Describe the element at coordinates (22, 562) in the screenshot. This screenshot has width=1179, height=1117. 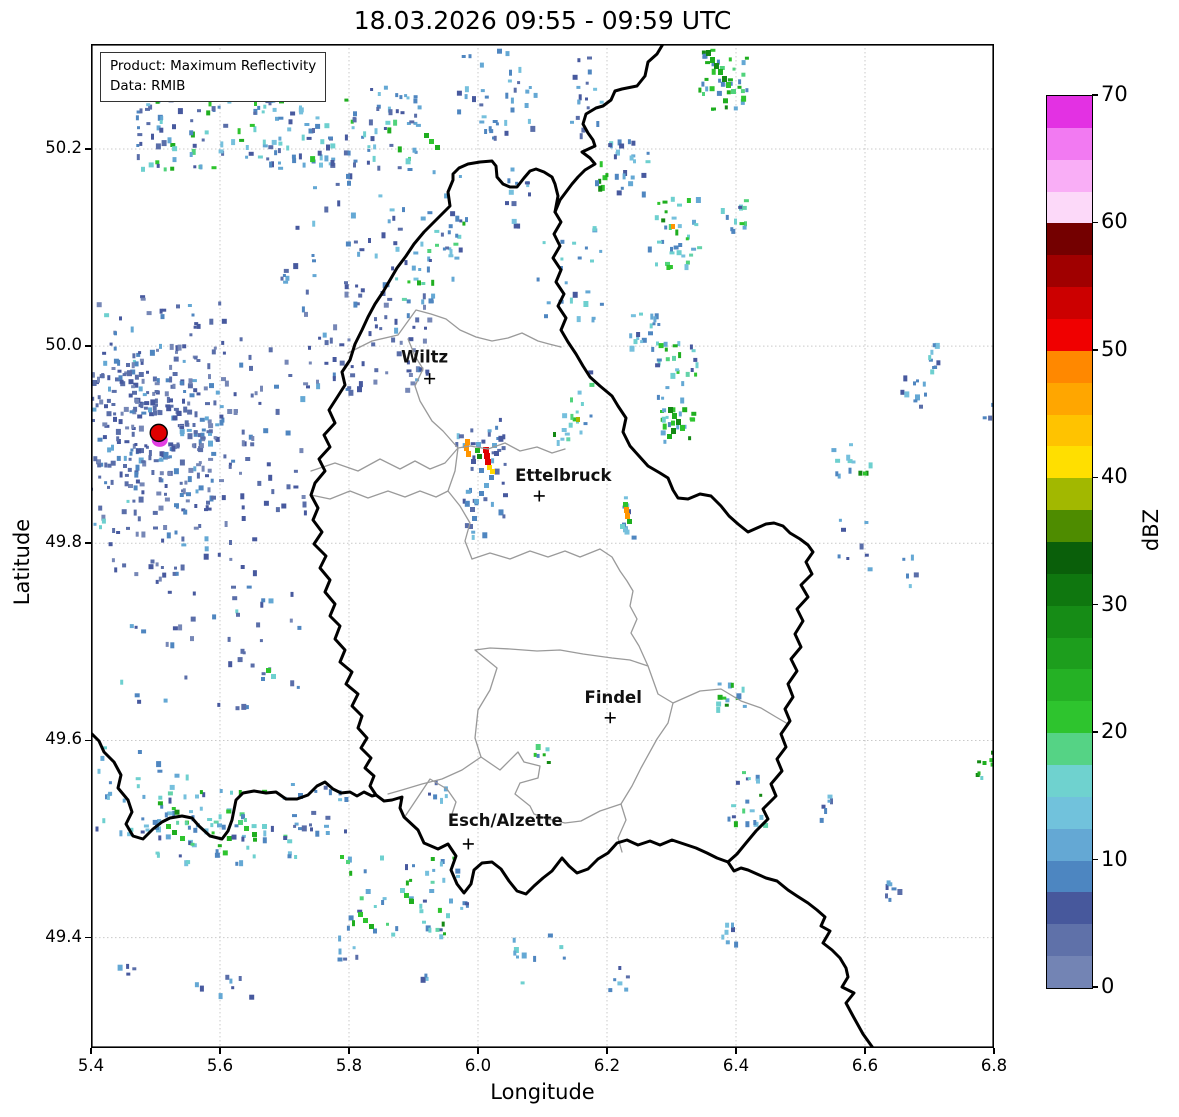
I see `y-axis-label: Latitude` at that location.